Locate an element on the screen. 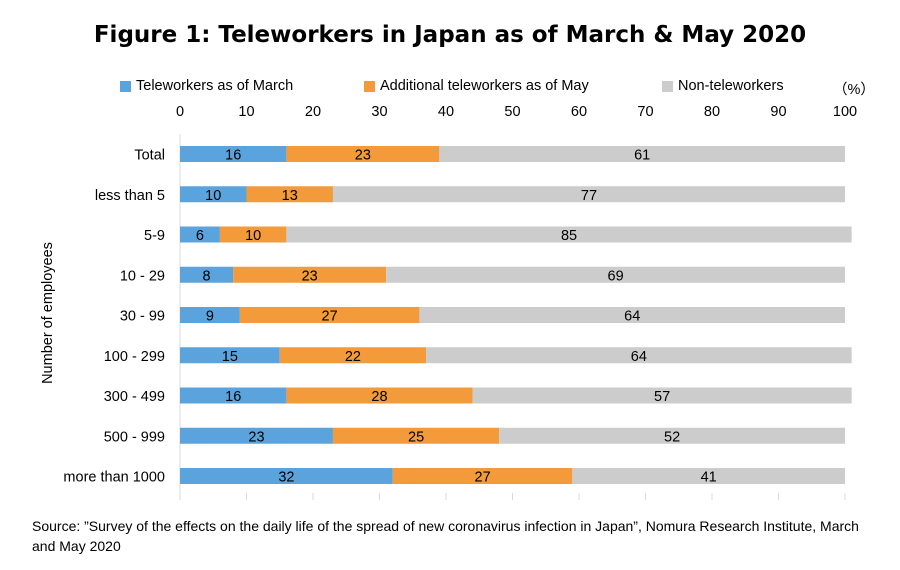  data-label: 32 is located at coordinates (286, 478).